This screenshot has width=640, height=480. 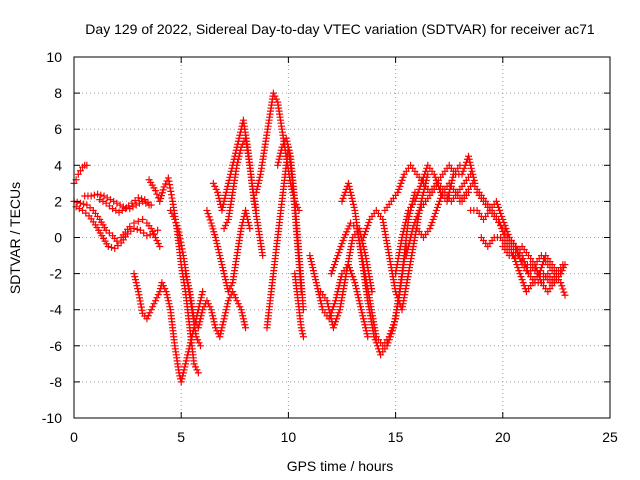 What do you see at coordinates (58, 201) in the screenshot?
I see `y-tick-label: 2` at bounding box center [58, 201].